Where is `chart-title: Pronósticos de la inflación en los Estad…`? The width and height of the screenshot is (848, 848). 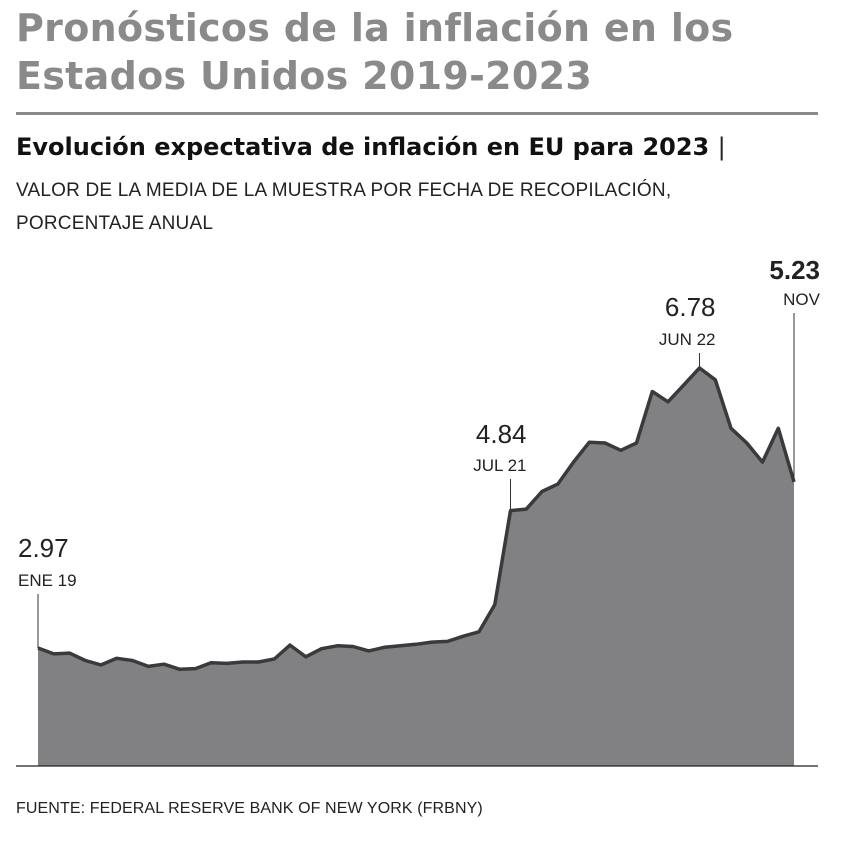 chart-title: Pronósticos de la inflación en los Estad… is located at coordinates (426, 52).